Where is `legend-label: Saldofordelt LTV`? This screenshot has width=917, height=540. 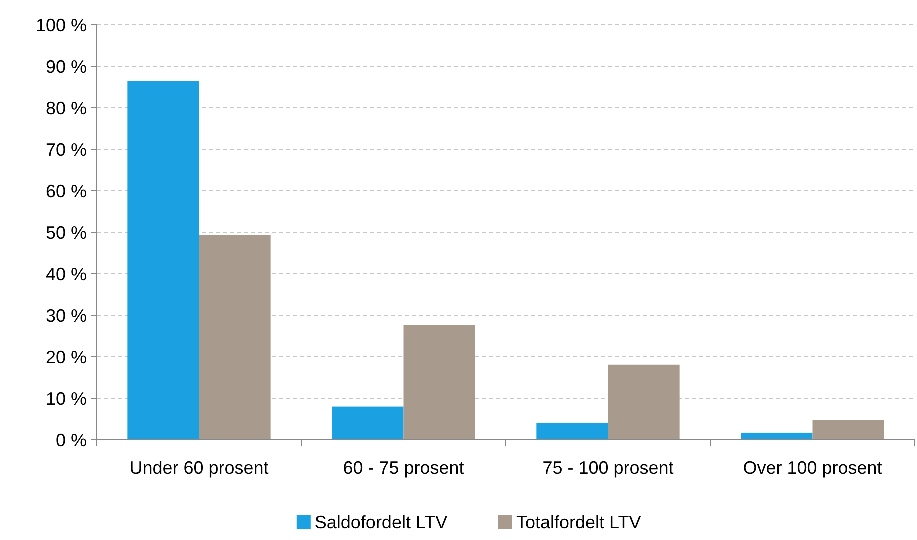
legend-label: Saldofordelt LTV is located at coordinates (381, 522).